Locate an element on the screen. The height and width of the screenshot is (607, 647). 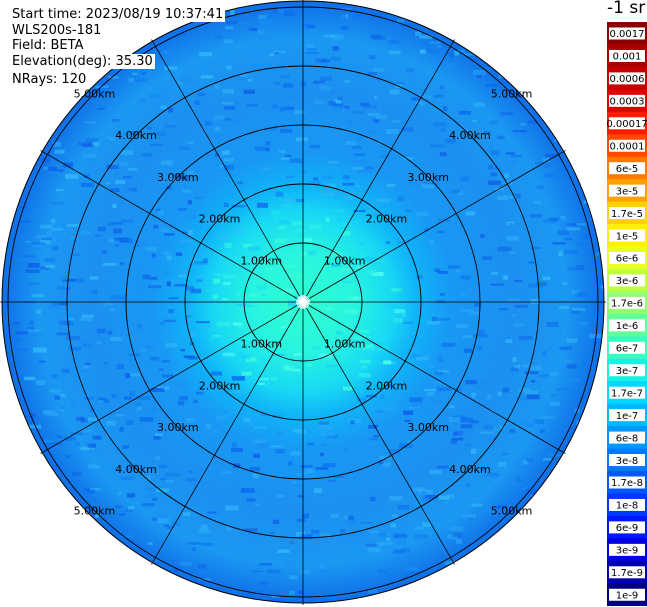
colorbar-tick-label: 6e-8 is located at coordinates (627, 438).